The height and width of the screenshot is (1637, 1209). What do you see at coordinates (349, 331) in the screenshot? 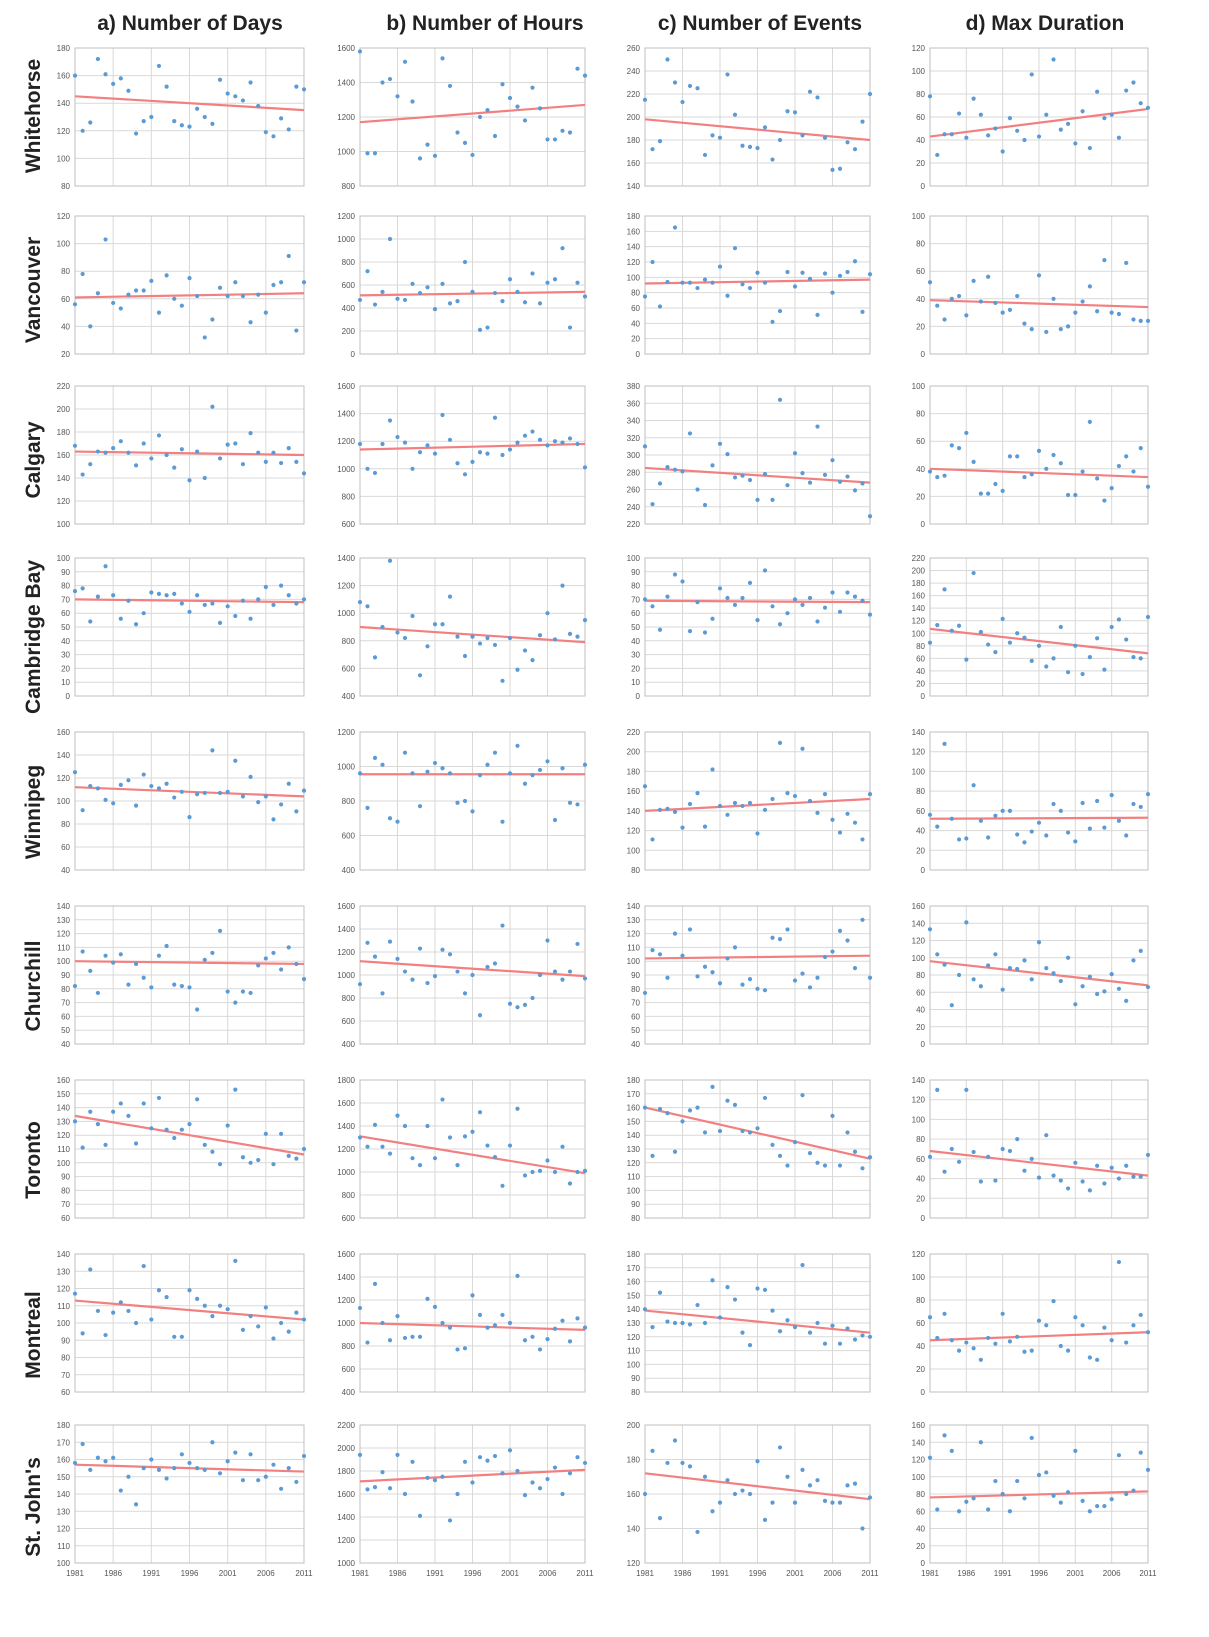
I see `y-tick-label: 200` at bounding box center [349, 331].